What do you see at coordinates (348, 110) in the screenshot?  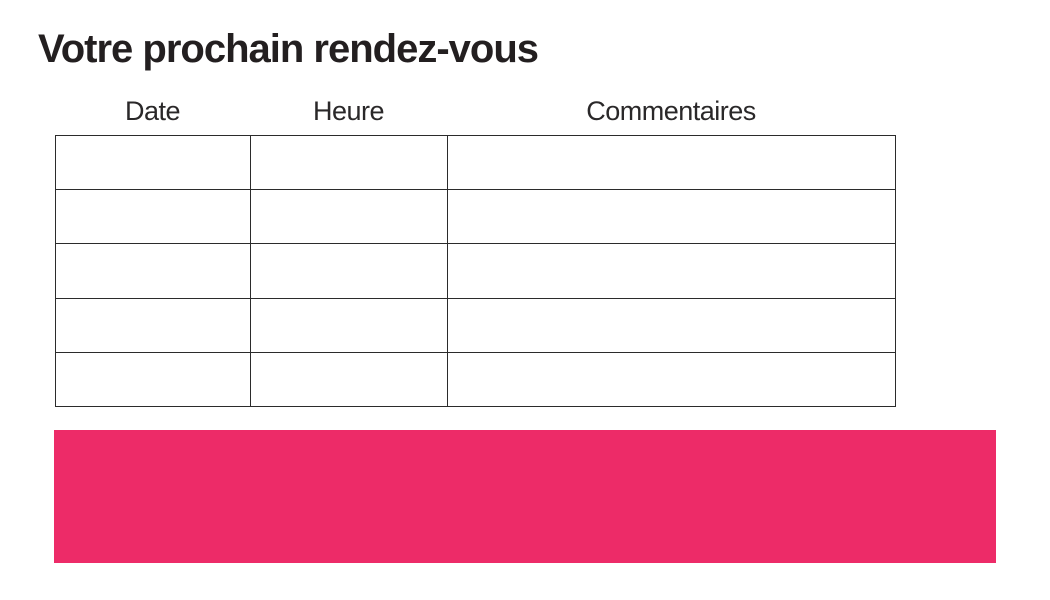 I see `column-header-heure: Heure` at bounding box center [348, 110].